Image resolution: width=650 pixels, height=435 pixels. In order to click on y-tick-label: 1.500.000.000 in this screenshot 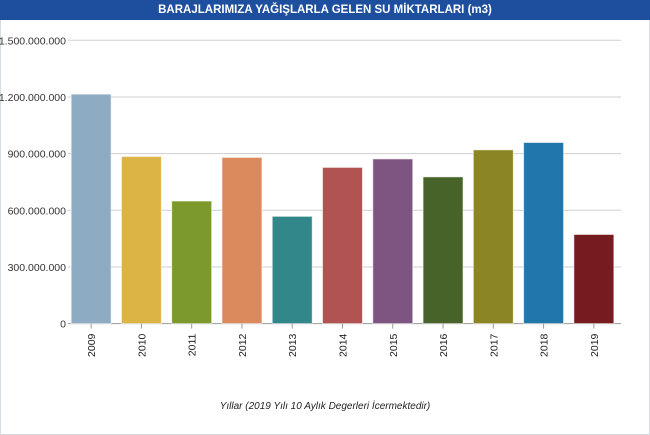, I will do `click(33, 41)`.